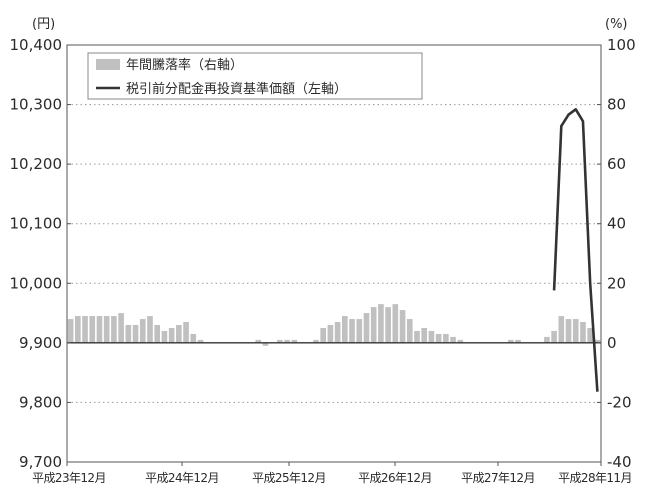  Describe the element at coordinates (43, 24) in the screenshot. I see `left-axis-unit: (円)` at that location.